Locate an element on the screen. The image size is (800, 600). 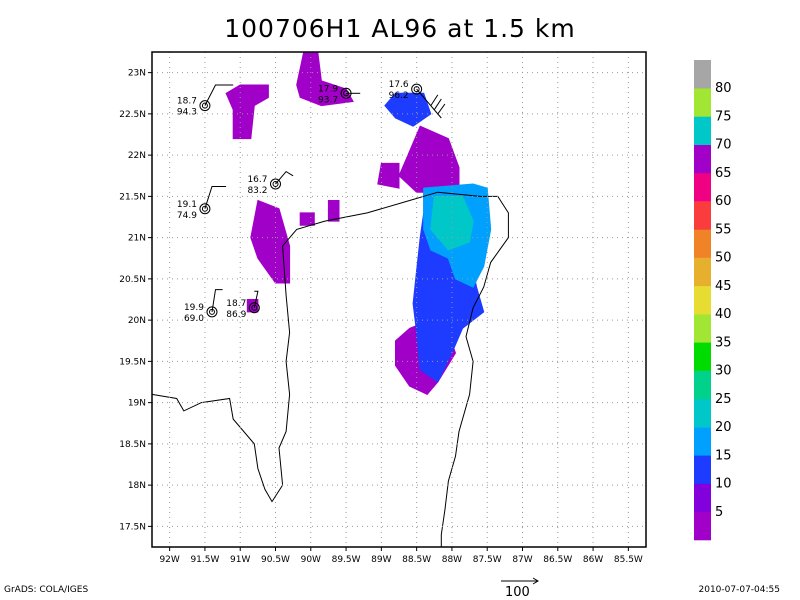
x-tick-label: 87W is located at coordinates (522, 560).